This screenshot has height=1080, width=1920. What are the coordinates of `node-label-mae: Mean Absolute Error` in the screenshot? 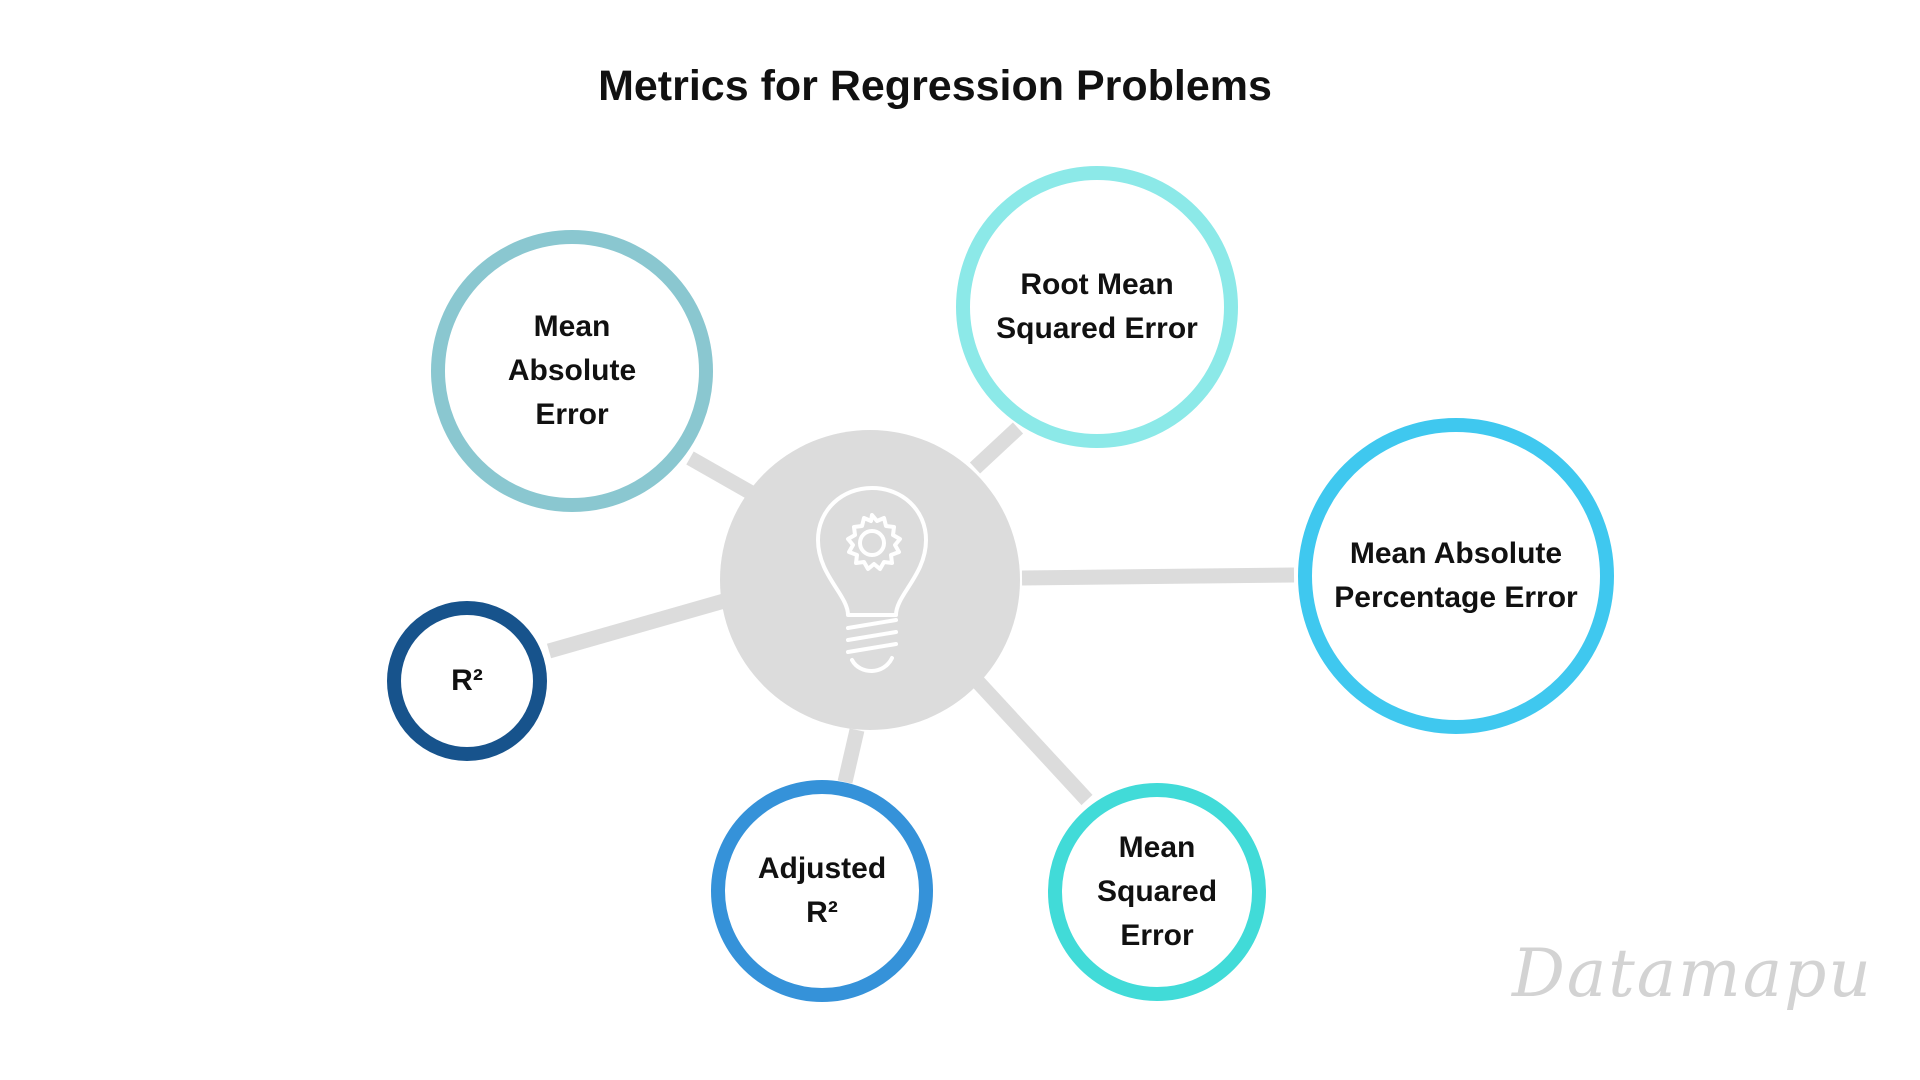 It's located at (572, 370).